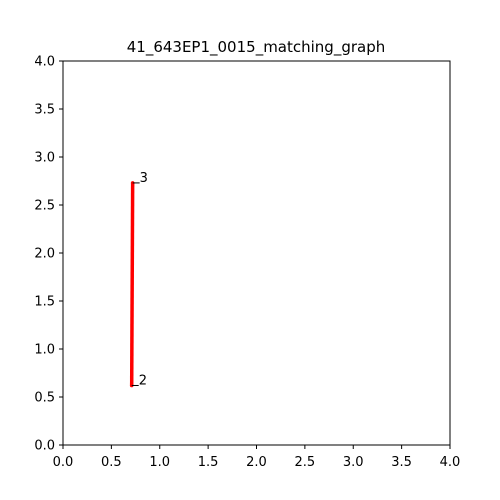 The image size is (500, 500). What do you see at coordinates (132, 284) in the screenshot?
I see `series-line` at bounding box center [132, 284].